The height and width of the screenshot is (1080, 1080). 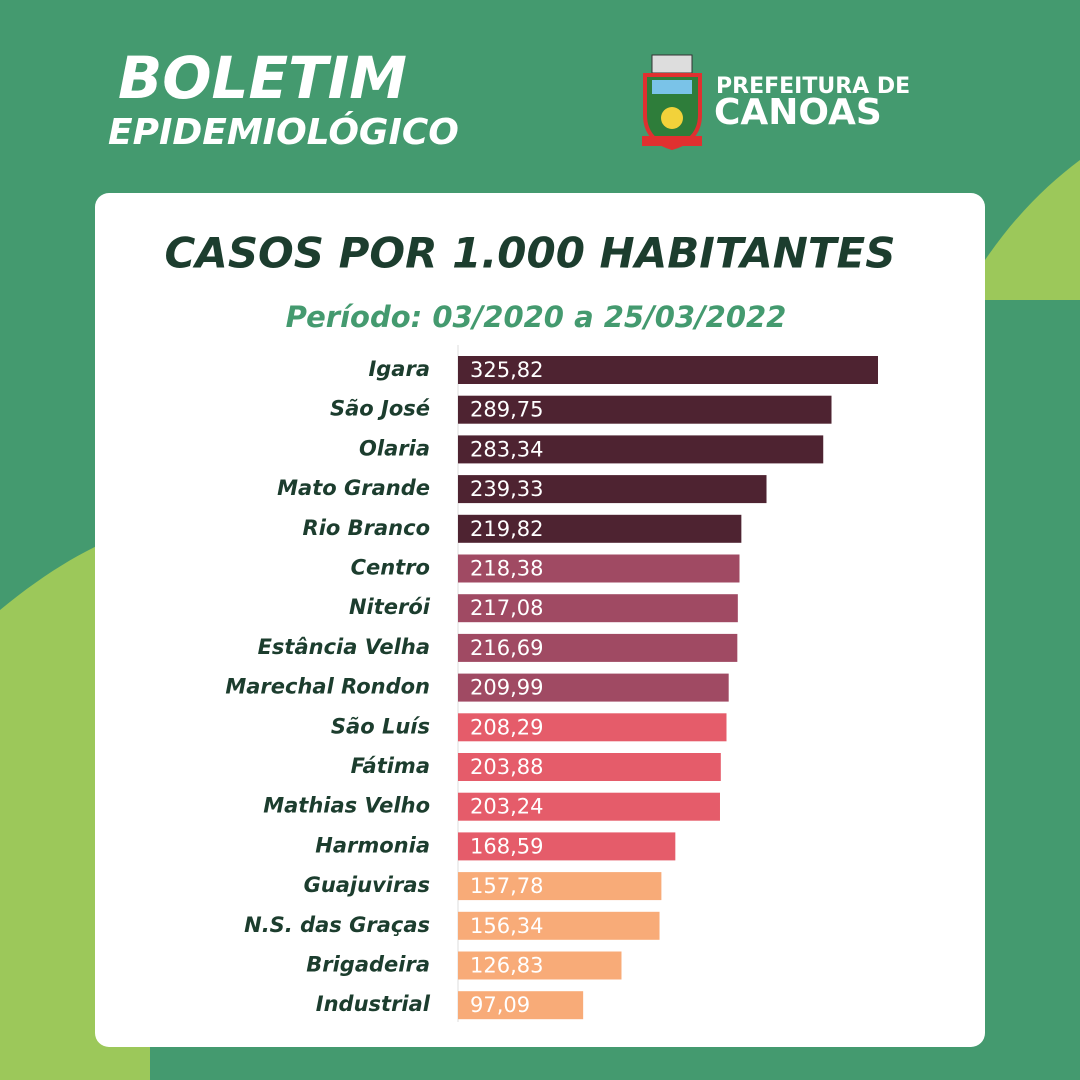 What do you see at coordinates (262, 78) in the screenshot?
I see `title: BOLETIM` at bounding box center [262, 78].